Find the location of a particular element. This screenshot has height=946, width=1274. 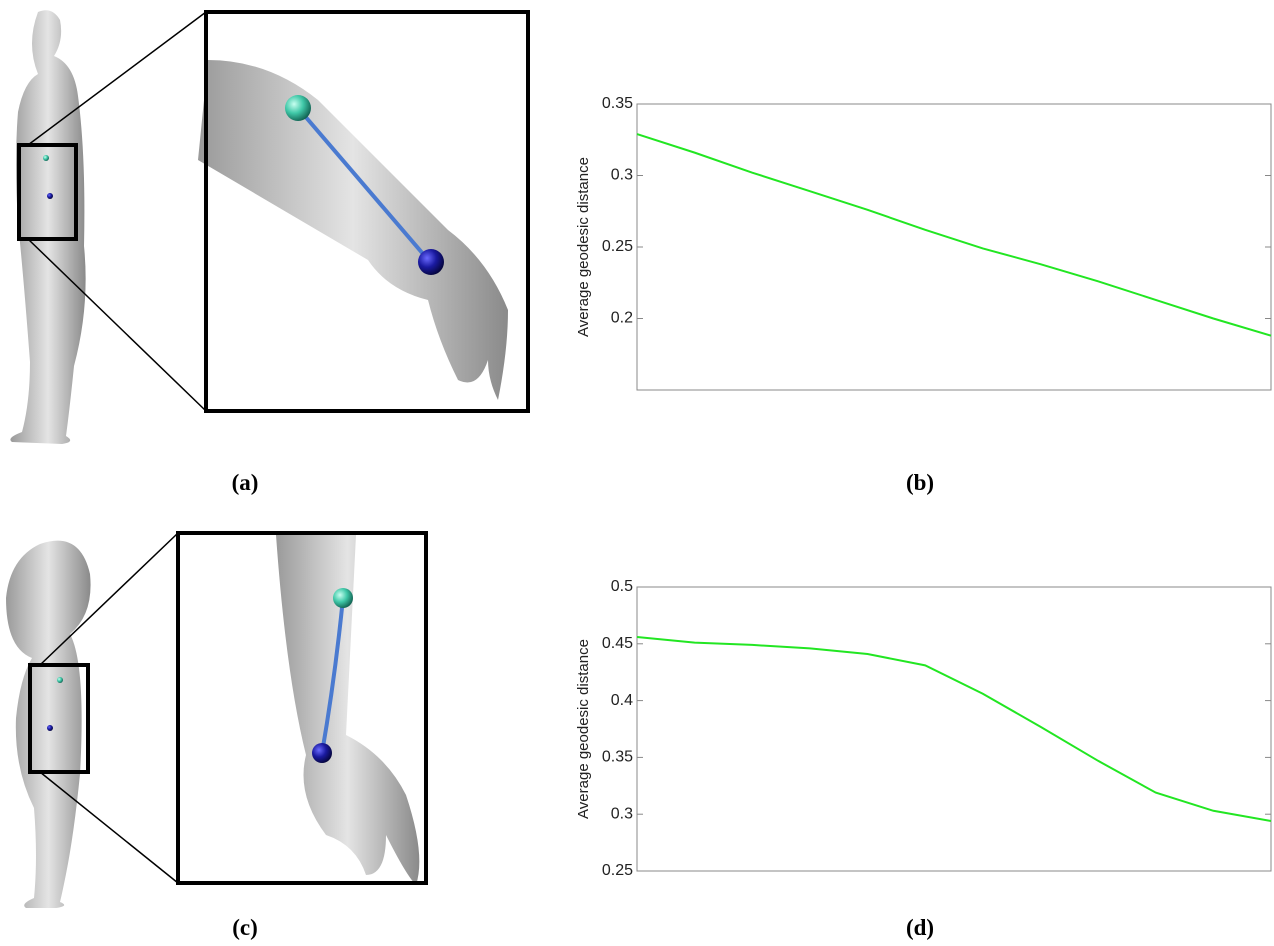

illustration-c is located at coordinates (217, 719).